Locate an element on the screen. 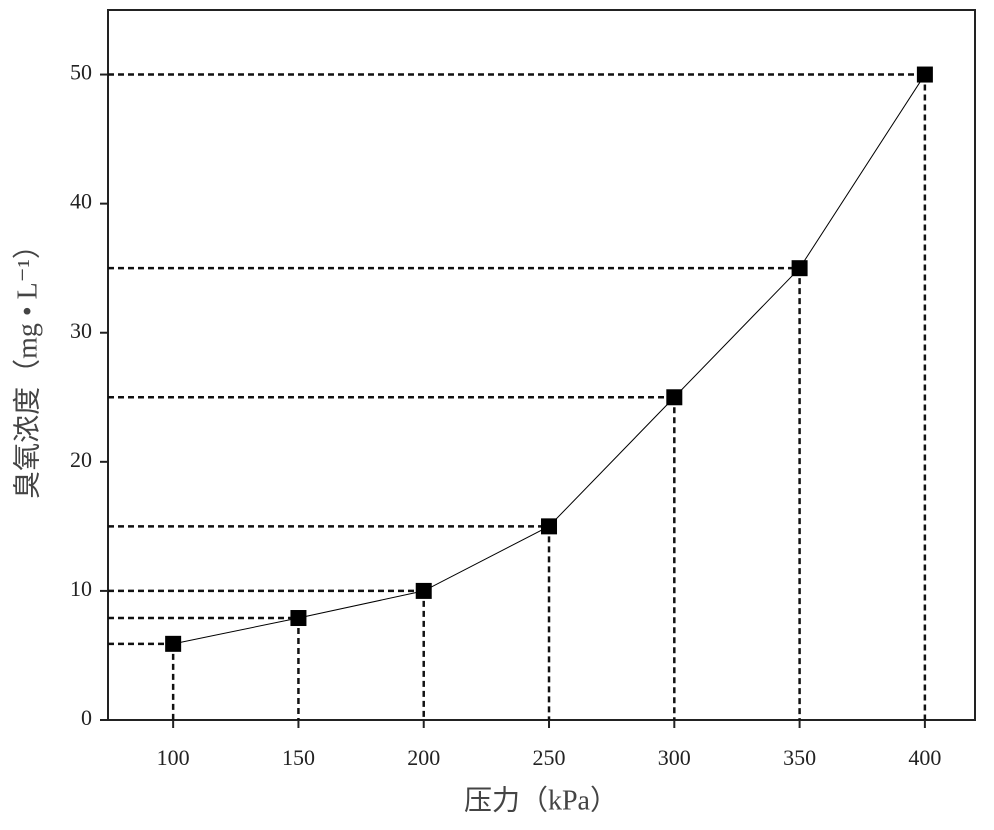 The width and height of the screenshot is (994, 830). y-axis-title: 臭氧浓度（mg • L⁻¹） is located at coordinates (27, 365).